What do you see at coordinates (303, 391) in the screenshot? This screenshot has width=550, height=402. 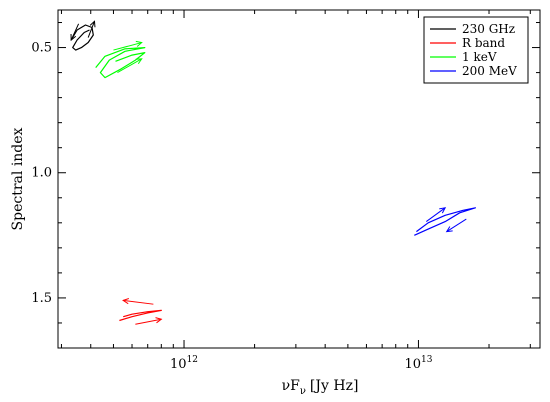 I see `x-axis-title-sub: ν` at bounding box center [303, 391].